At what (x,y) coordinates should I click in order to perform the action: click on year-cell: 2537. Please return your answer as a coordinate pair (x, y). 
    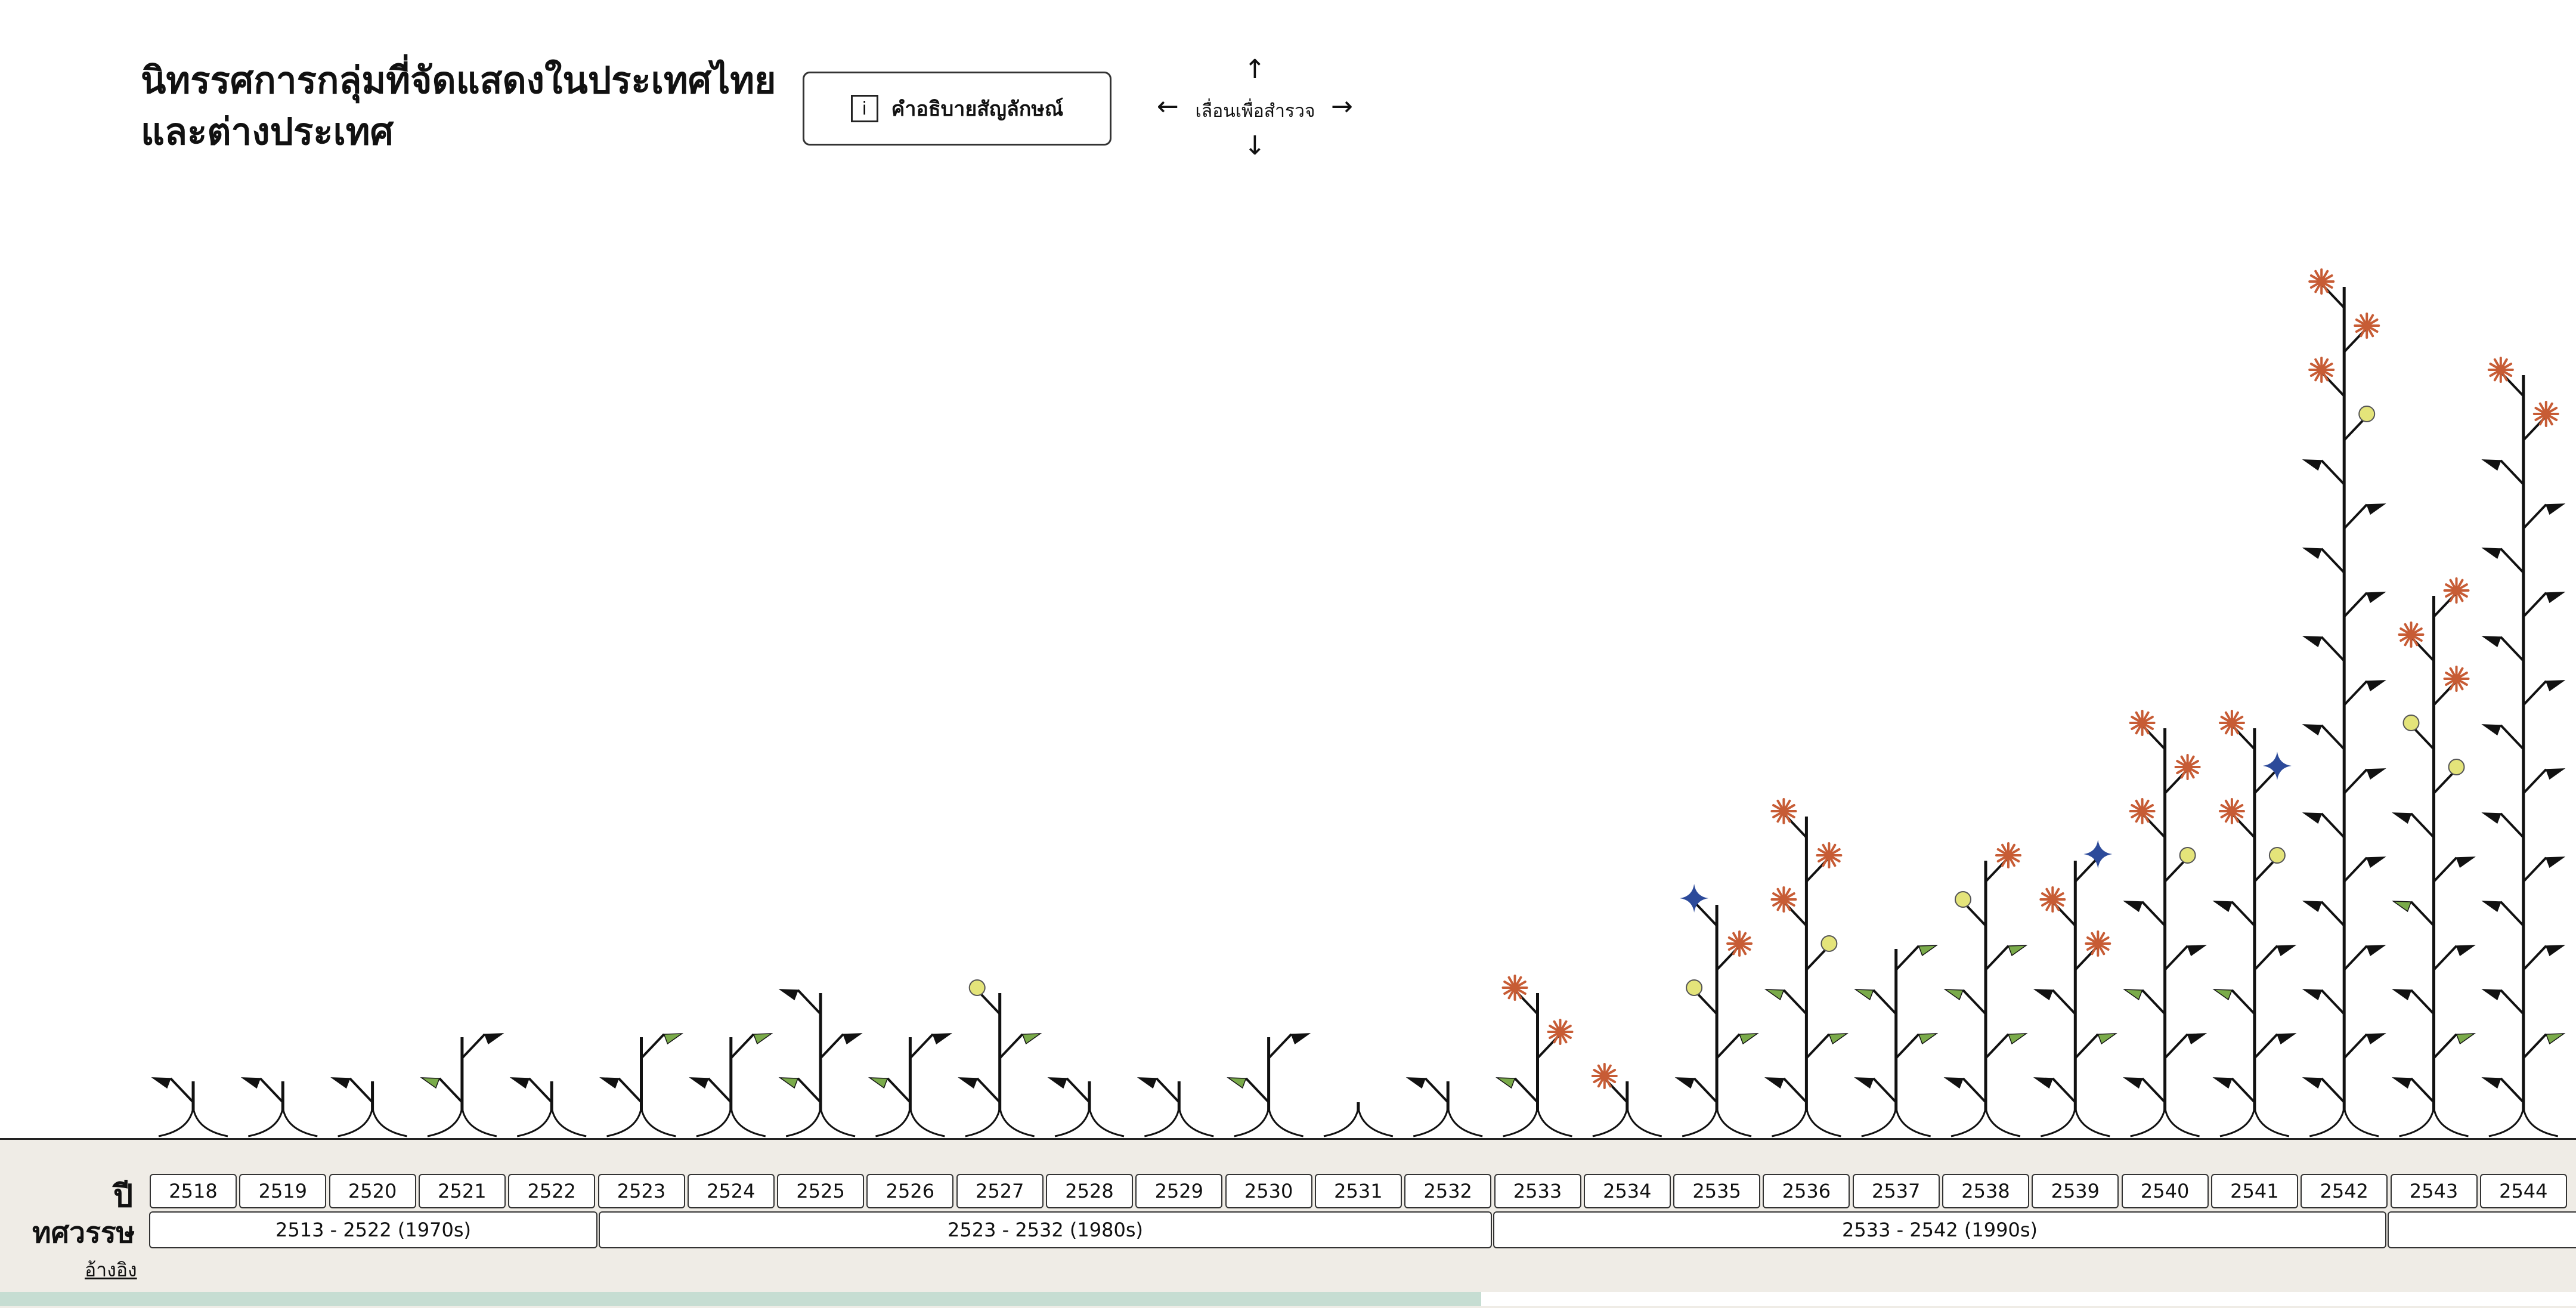
    Looking at the image, I should click on (1896, 1191).